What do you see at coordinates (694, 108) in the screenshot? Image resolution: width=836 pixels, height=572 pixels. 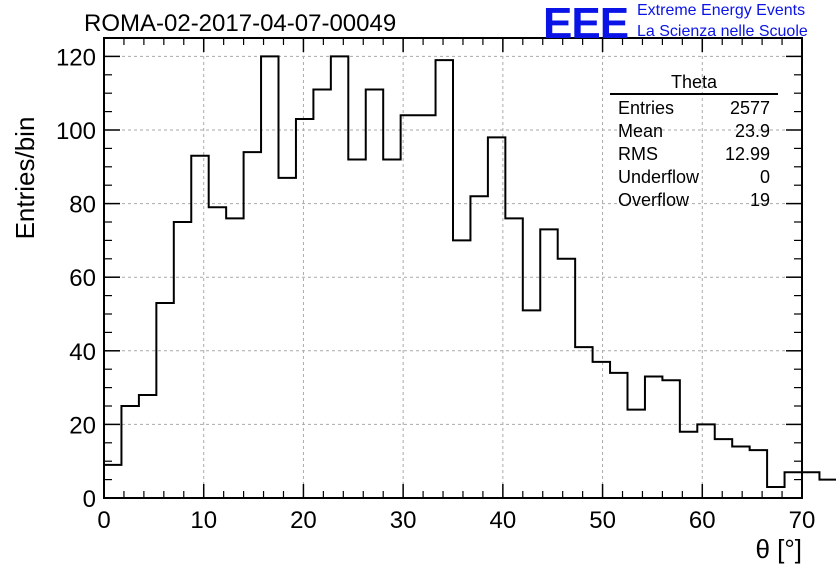 I see `stats-row: Entries 2577` at bounding box center [694, 108].